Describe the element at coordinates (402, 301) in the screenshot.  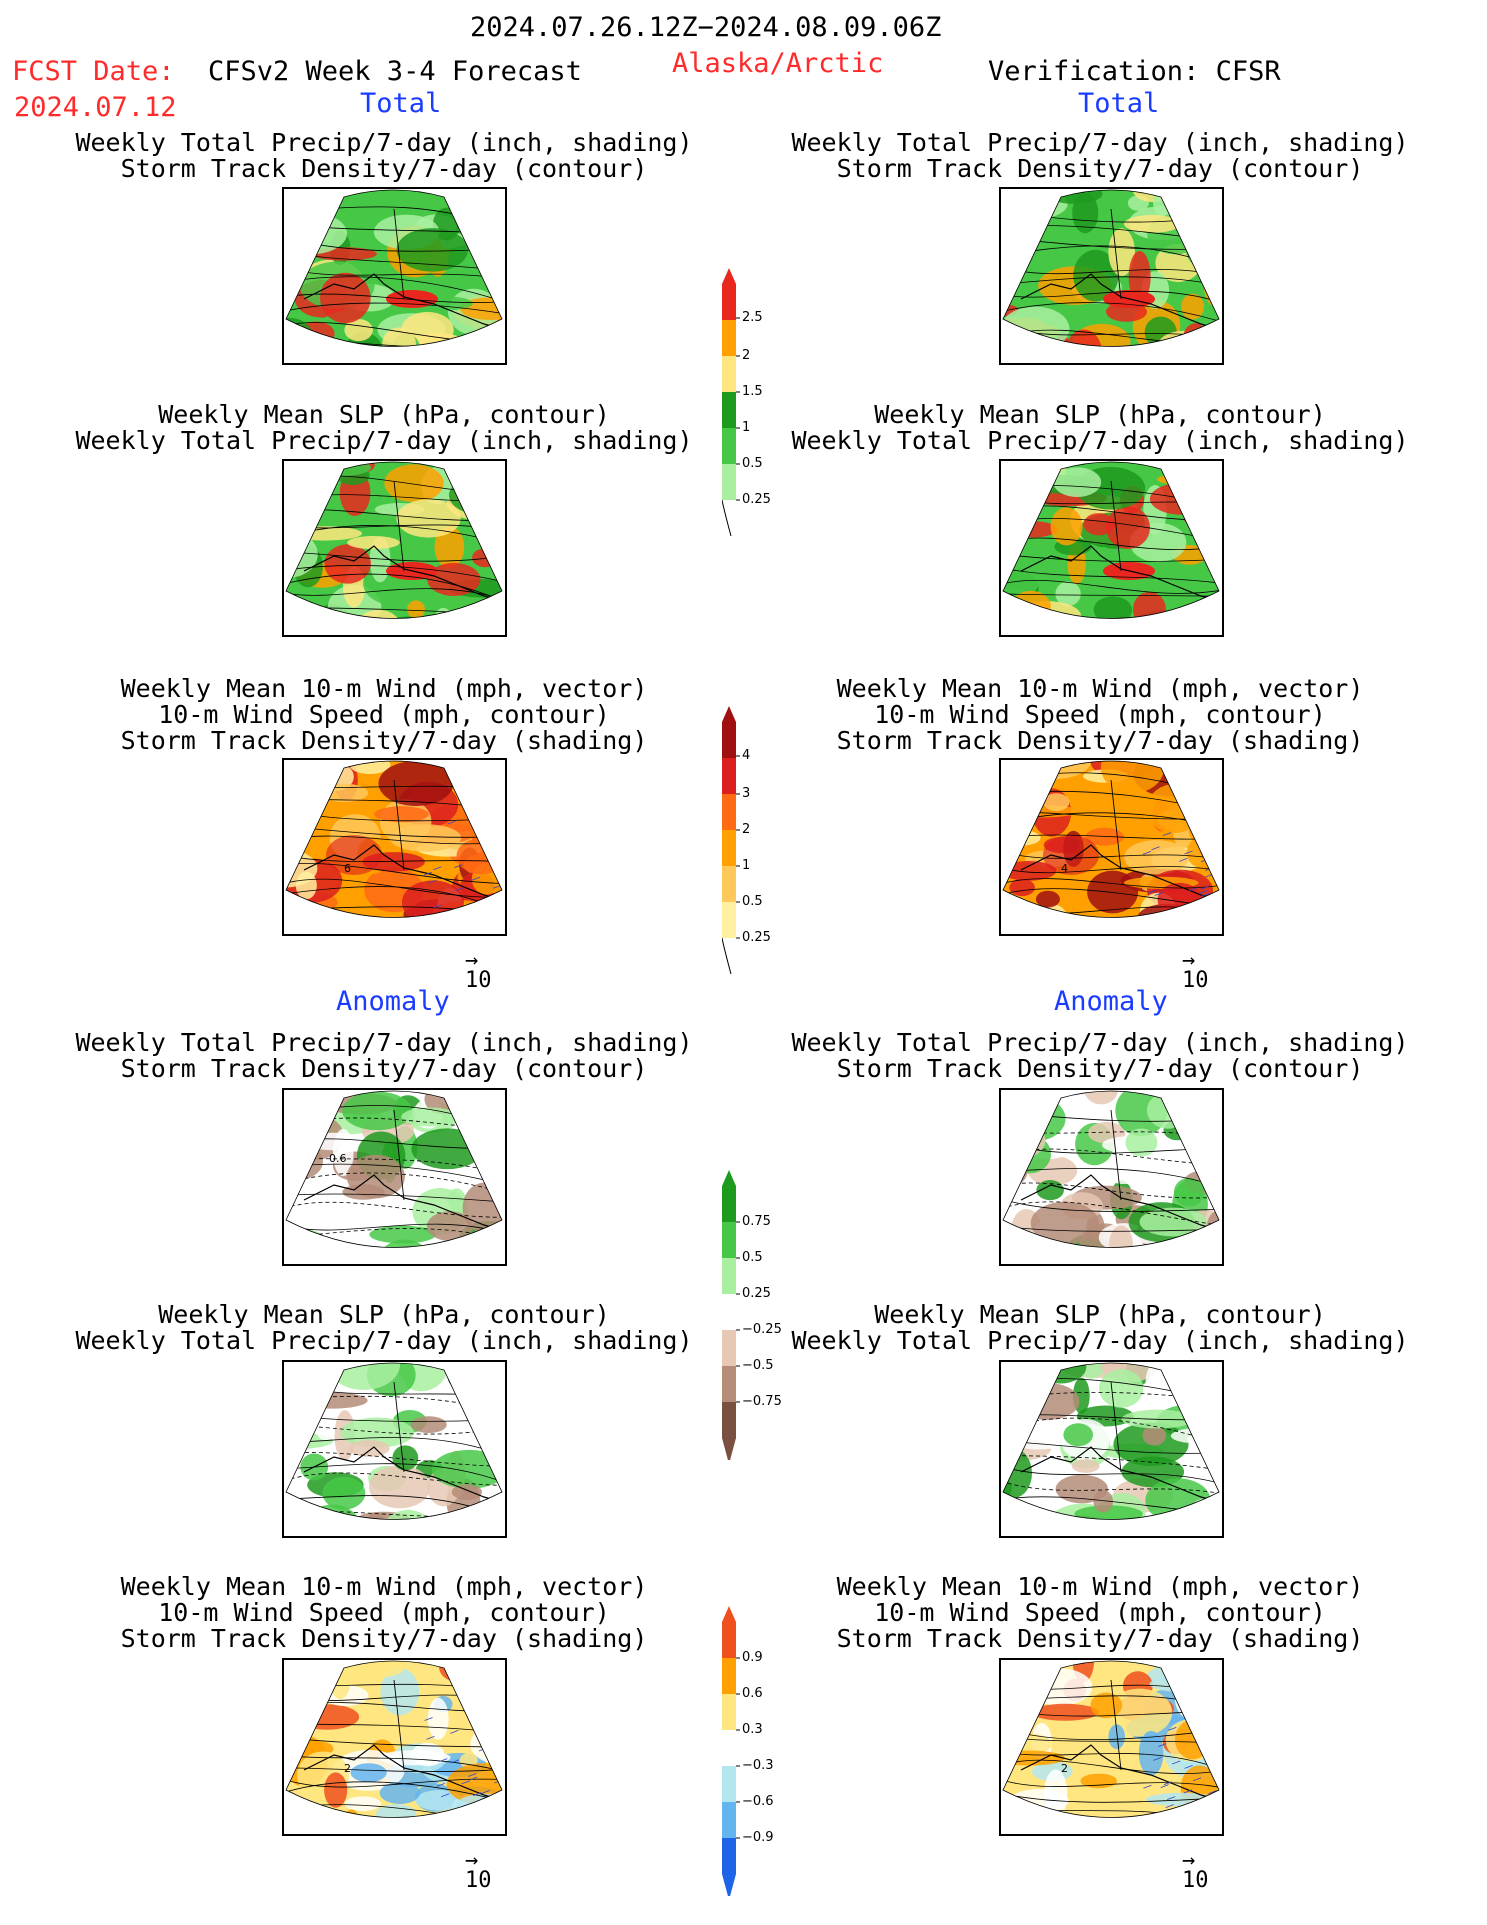
I see `coastline` at that location.